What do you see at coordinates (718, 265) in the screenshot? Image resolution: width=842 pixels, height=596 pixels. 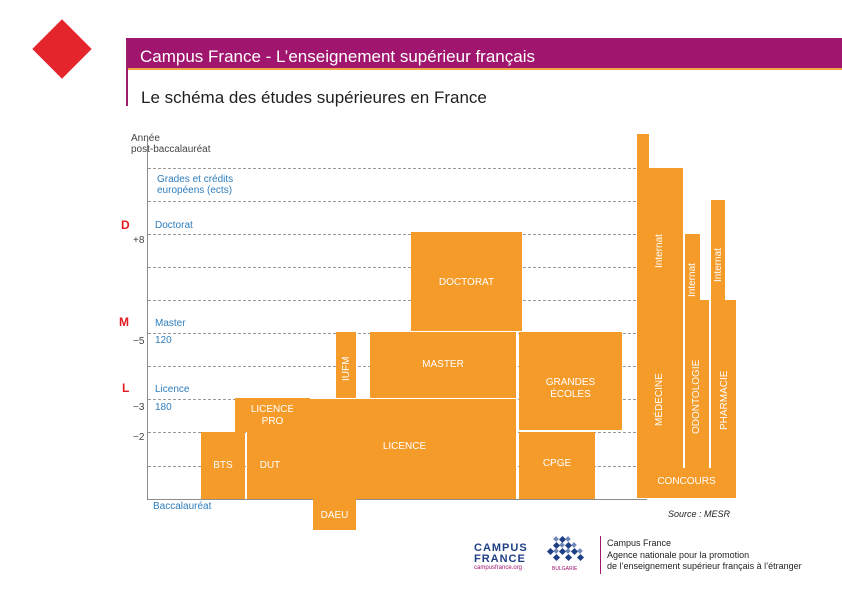 I see `block-label-internat-3: Internat` at bounding box center [718, 265].